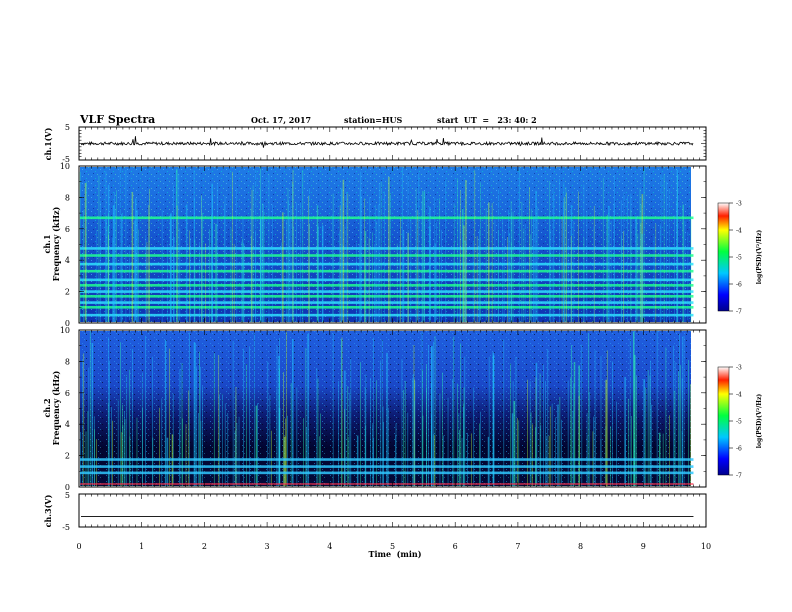  I want to click on x-tick-label: 5, so click(392, 546).